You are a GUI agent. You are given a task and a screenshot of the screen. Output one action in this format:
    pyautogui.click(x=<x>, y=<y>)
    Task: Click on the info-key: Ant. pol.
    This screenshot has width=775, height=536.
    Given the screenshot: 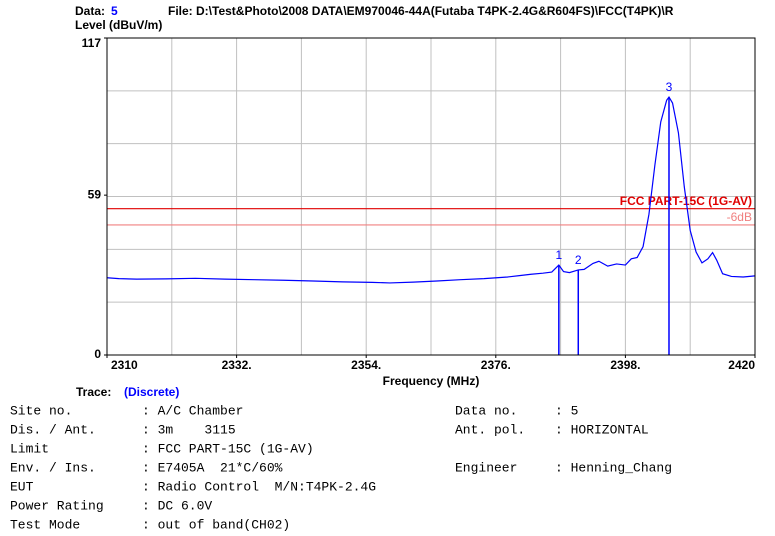 What is the action you would take?
    pyautogui.click(x=490, y=429)
    